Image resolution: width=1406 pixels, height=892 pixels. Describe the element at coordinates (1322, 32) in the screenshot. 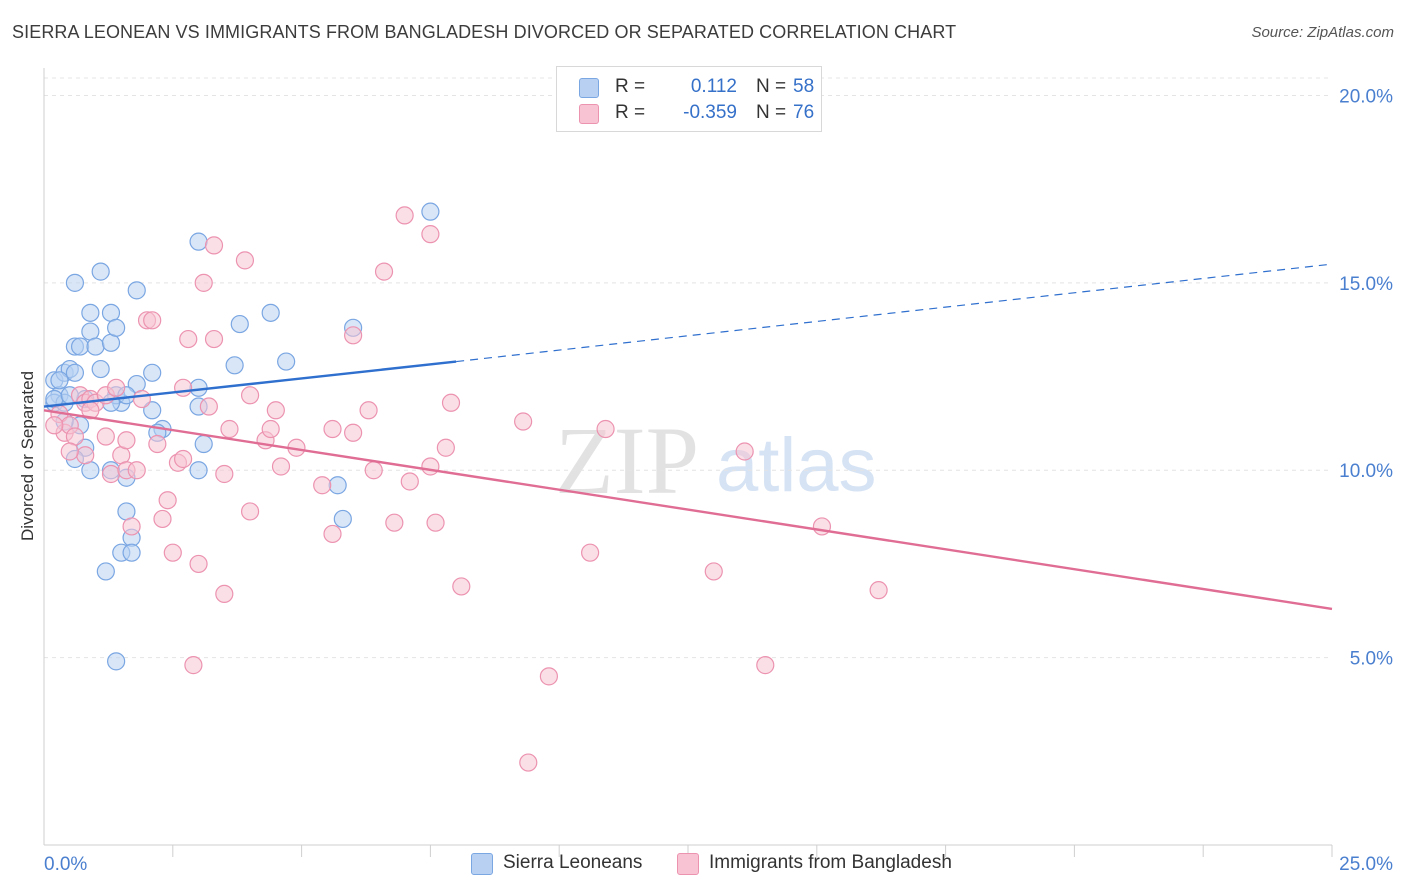

I see `source-credit: Source: ZipAtlas.com` at that location.